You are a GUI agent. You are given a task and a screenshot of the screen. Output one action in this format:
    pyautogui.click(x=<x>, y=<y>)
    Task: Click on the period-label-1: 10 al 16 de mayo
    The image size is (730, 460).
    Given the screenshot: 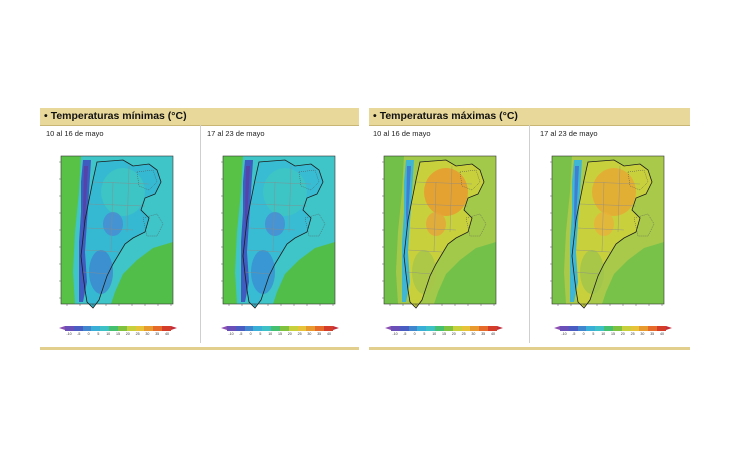 What is the action you would take?
    pyautogui.click(x=402, y=133)
    